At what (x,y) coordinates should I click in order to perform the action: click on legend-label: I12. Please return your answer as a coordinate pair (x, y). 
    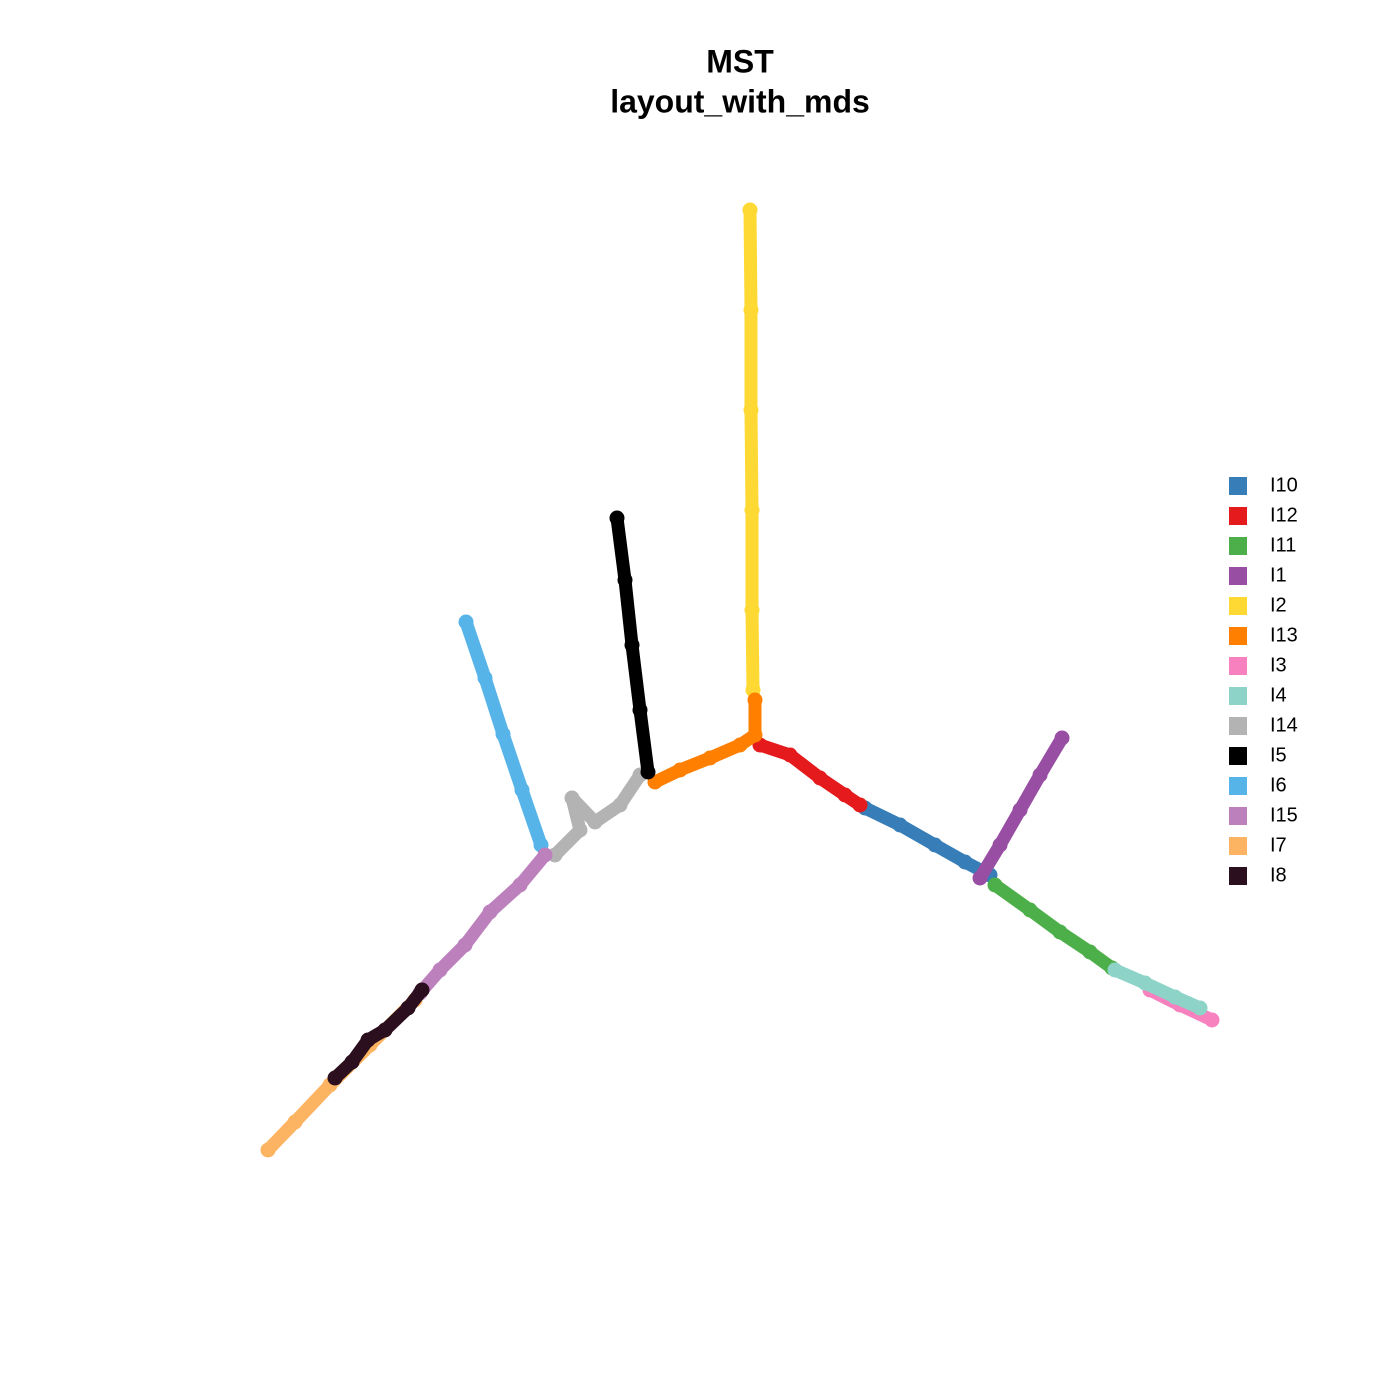
    Looking at the image, I should click on (1284, 515).